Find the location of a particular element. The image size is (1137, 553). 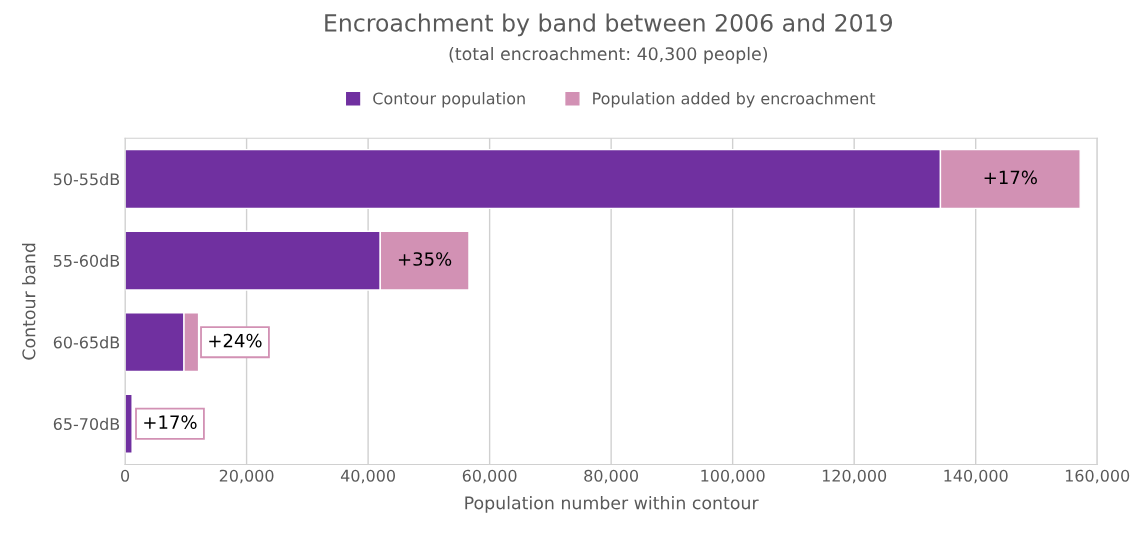

annotation: +24% is located at coordinates (235, 340).